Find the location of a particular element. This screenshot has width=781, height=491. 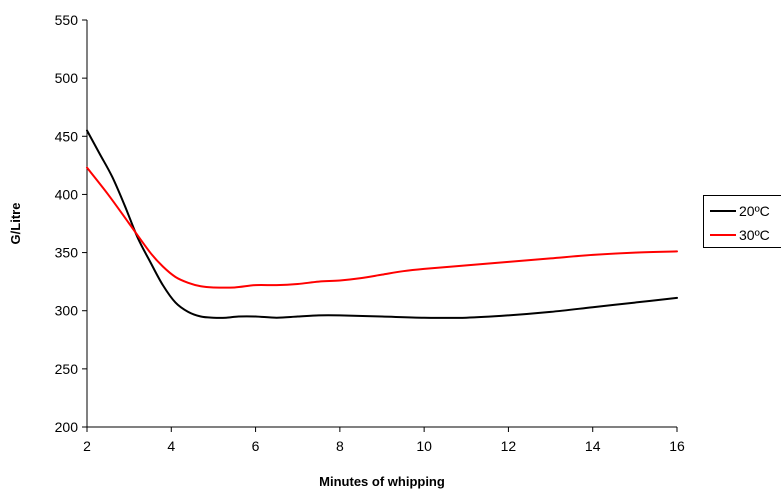

legend-label-2: 30ºC is located at coordinates (754, 235).